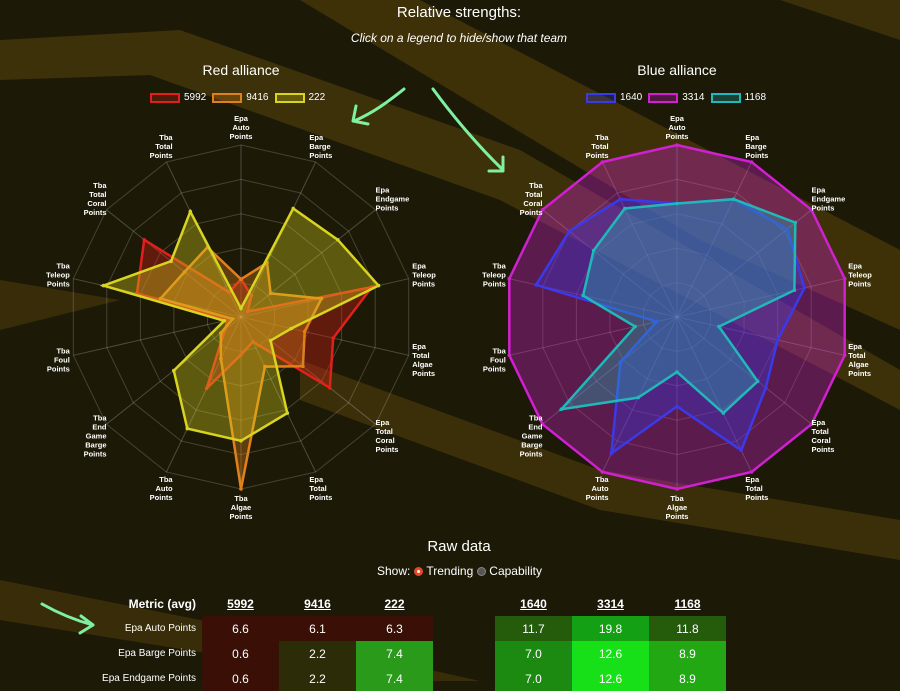 This screenshot has height=691, width=900. I want to click on table-cell: 12.6, so click(610, 653).